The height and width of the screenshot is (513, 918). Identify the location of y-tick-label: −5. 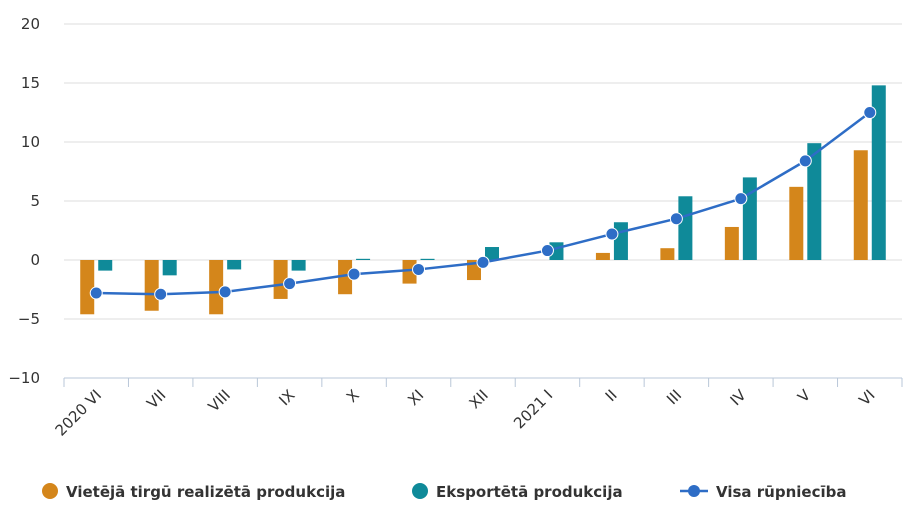
(29, 319).